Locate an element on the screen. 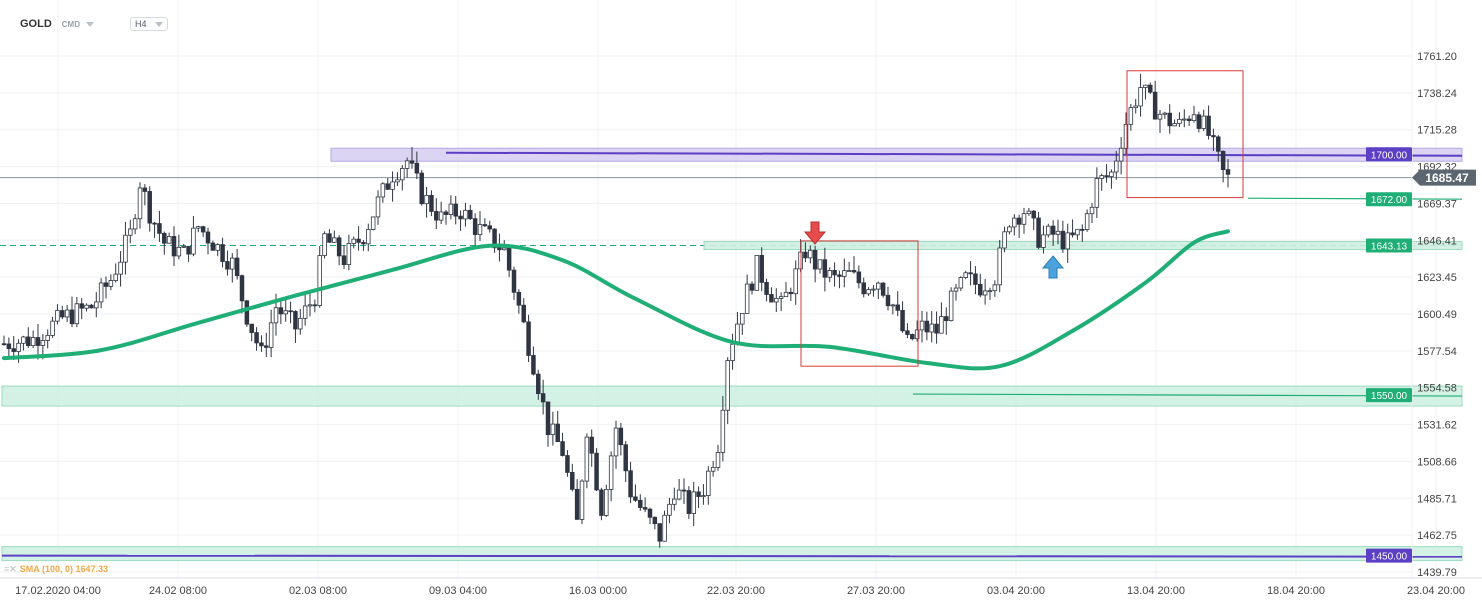 The height and width of the screenshot is (604, 1482). annotation-overlays is located at coordinates (1022, 218).